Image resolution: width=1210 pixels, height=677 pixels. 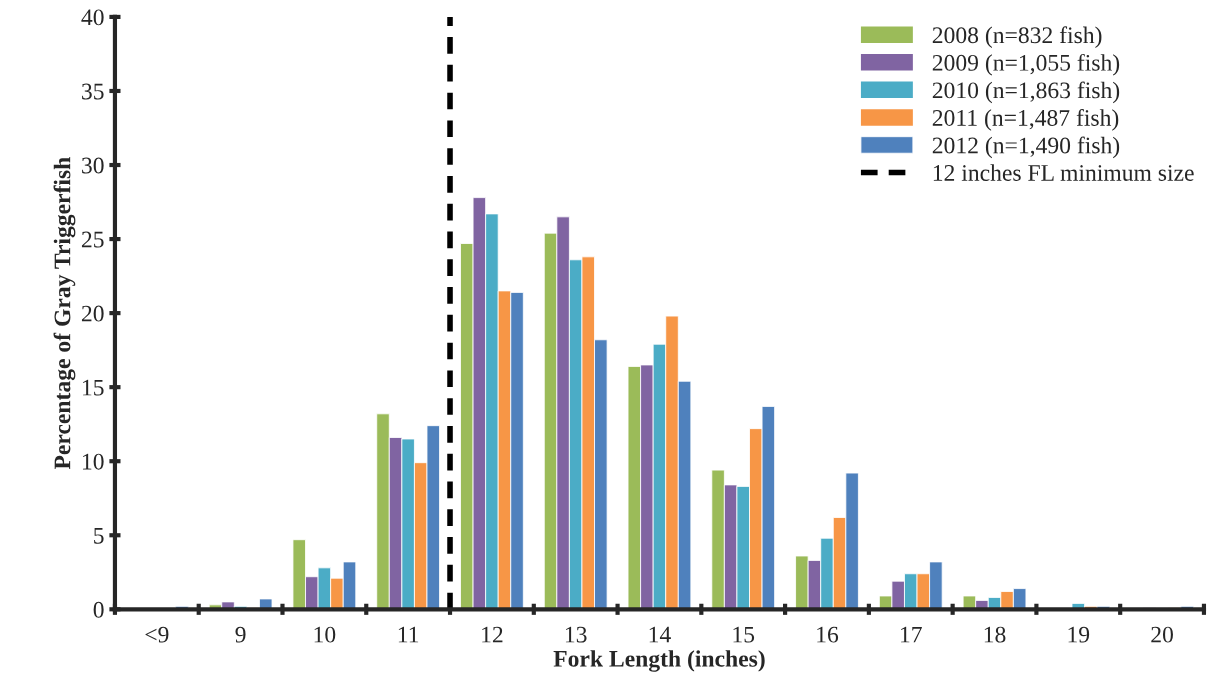 I want to click on x-tick-label: <9, so click(x=157, y=634).